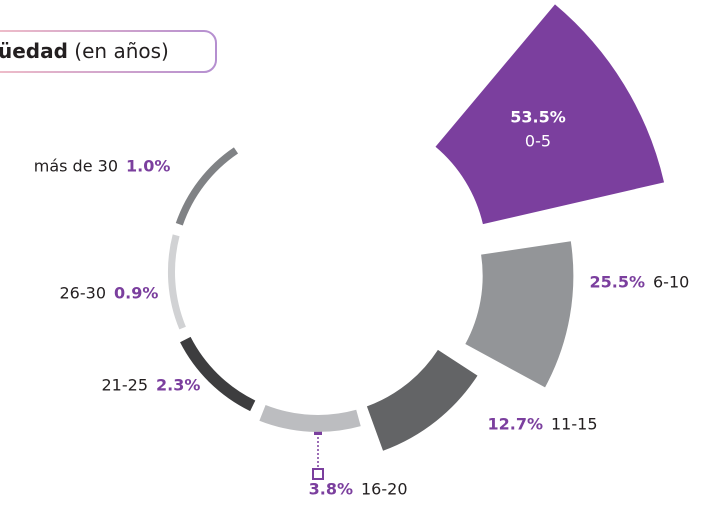  I want to click on value-label: 1.0%, so click(148, 166).